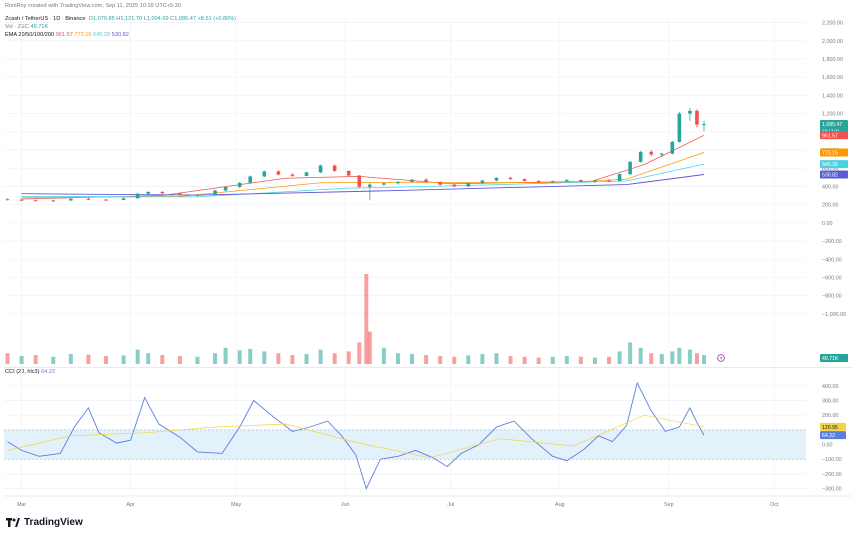 The width and height of the screenshot is (860, 537). I want to click on svg-text: 530.82, so click(830, 176).